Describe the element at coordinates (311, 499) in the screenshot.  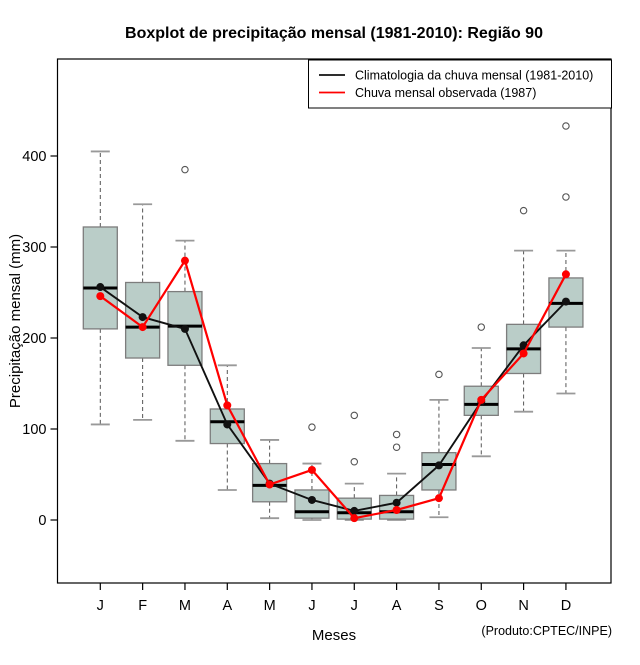
I see `climatology-point-jun` at that location.